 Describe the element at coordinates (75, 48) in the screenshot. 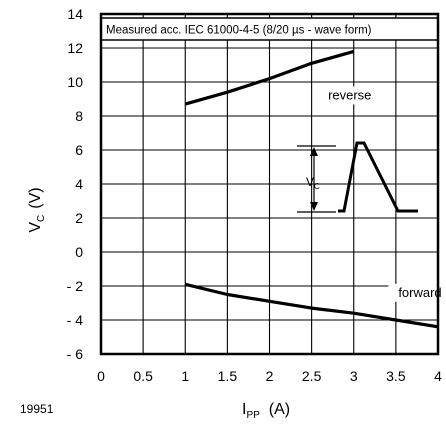

I see `y-tick-label: 12` at that location.